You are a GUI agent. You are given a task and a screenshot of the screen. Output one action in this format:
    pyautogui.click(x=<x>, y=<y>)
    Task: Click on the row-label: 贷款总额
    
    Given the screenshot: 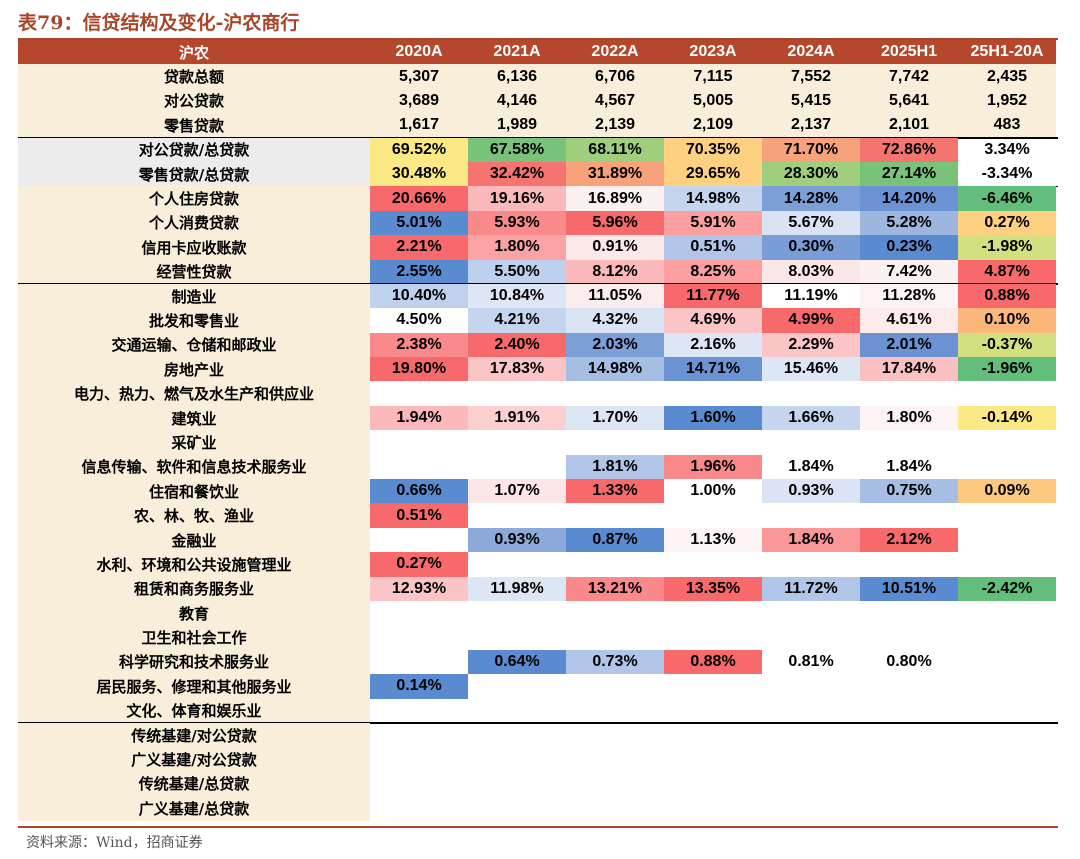 What is the action you would take?
    pyautogui.click(x=194, y=76)
    